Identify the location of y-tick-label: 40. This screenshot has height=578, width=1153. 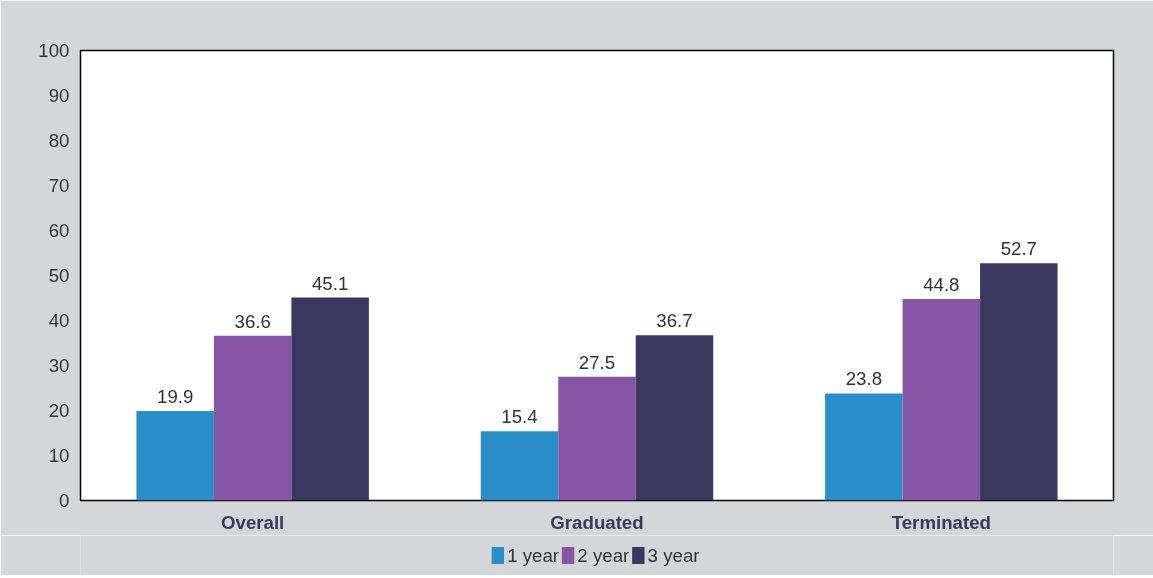
(59, 320).